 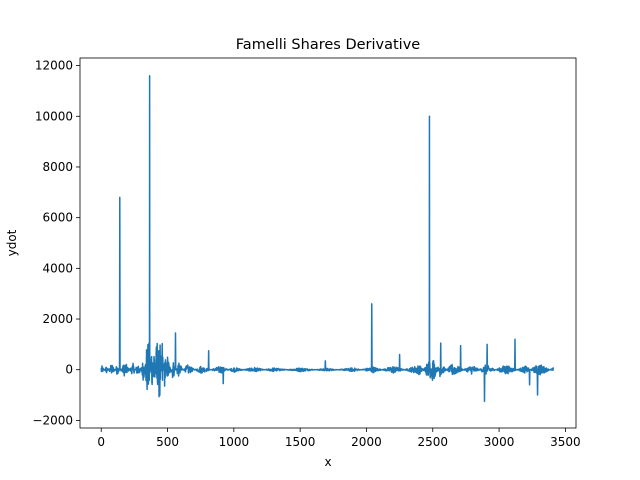 I want to click on x-tick-label: 500, so click(x=167, y=442).